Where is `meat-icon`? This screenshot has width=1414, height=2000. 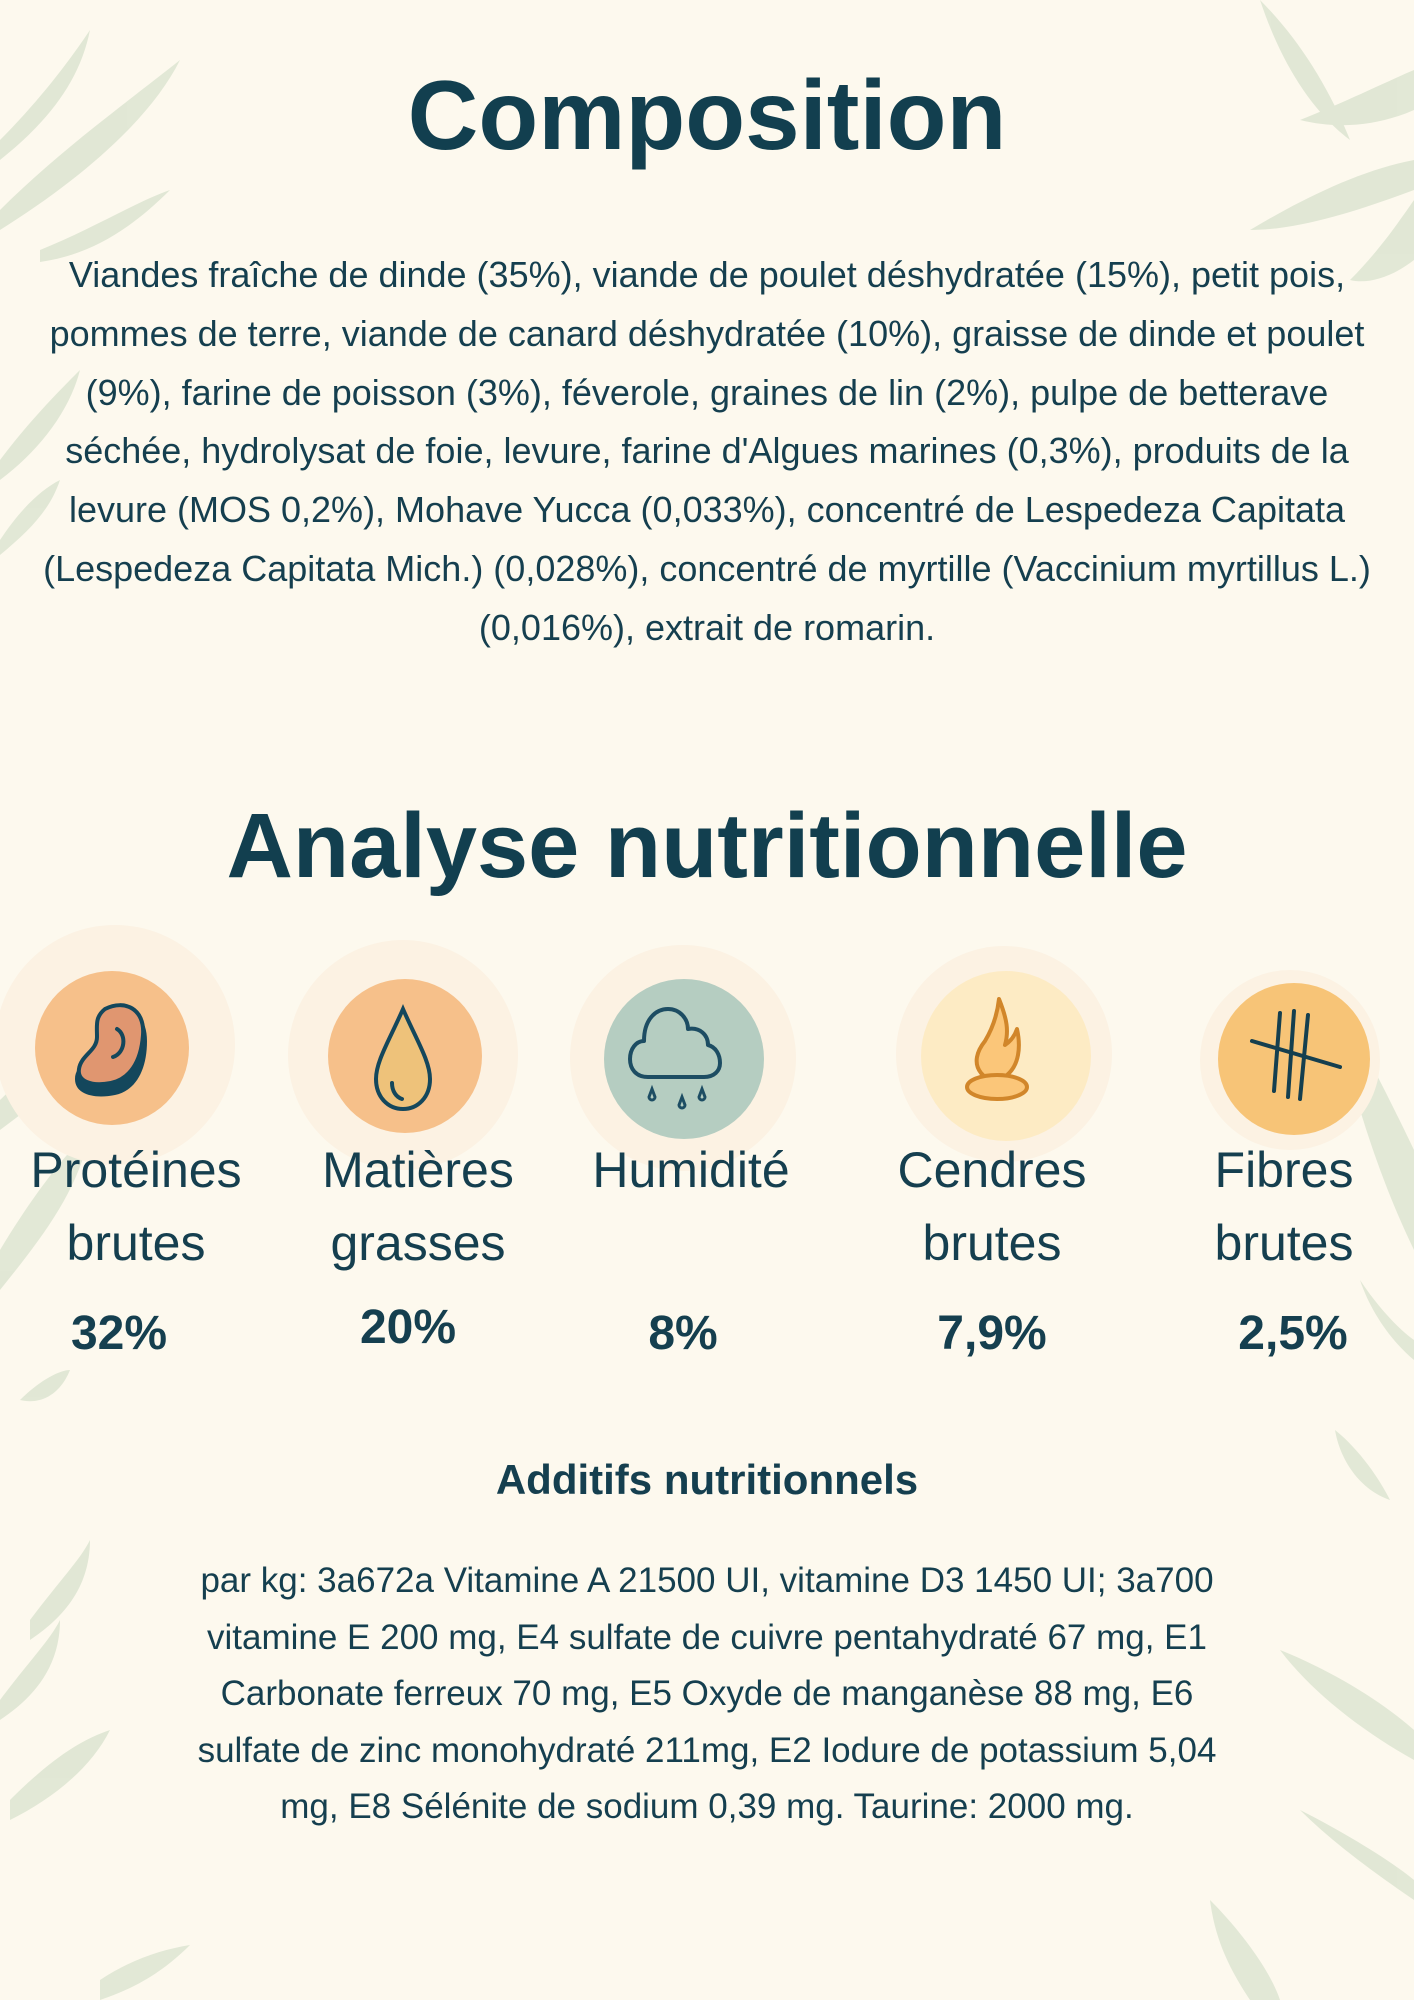 meat-icon is located at coordinates (111, 1050).